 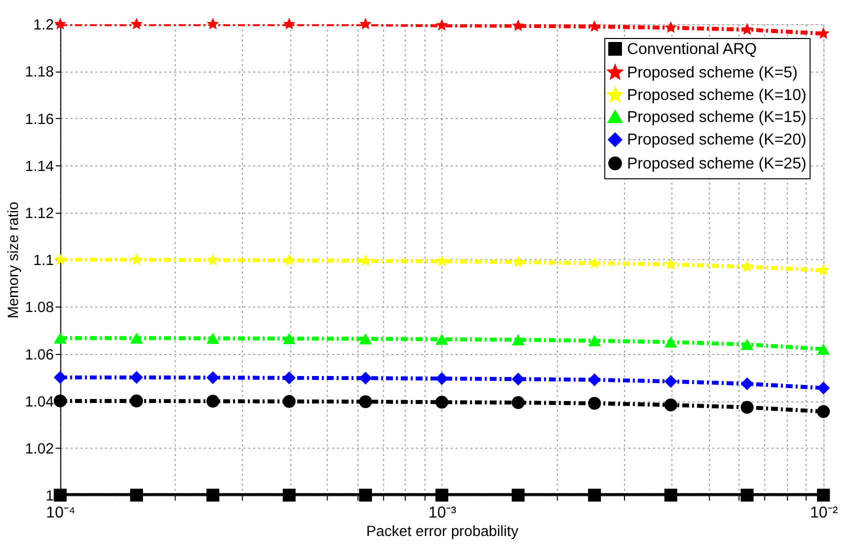 What do you see at coordinates (716, 117) in the screenshot?
I see `legend-label: Proposed scheme (K=15)` at bounding box center [716, 117].